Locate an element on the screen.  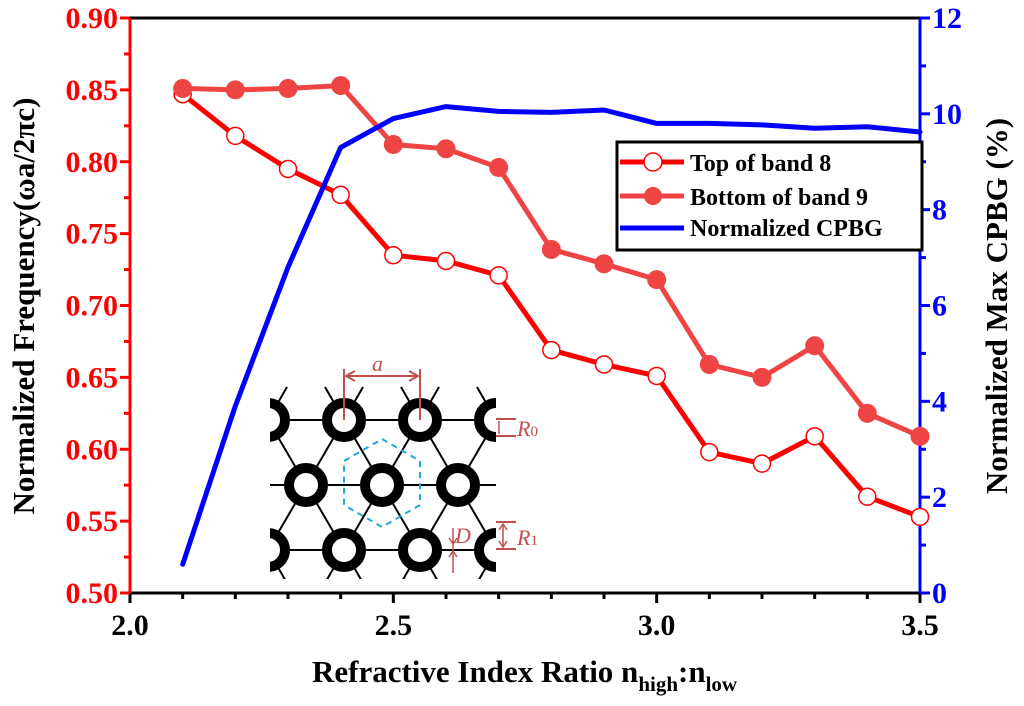
label-a: a is located at coordinates (377, 363).